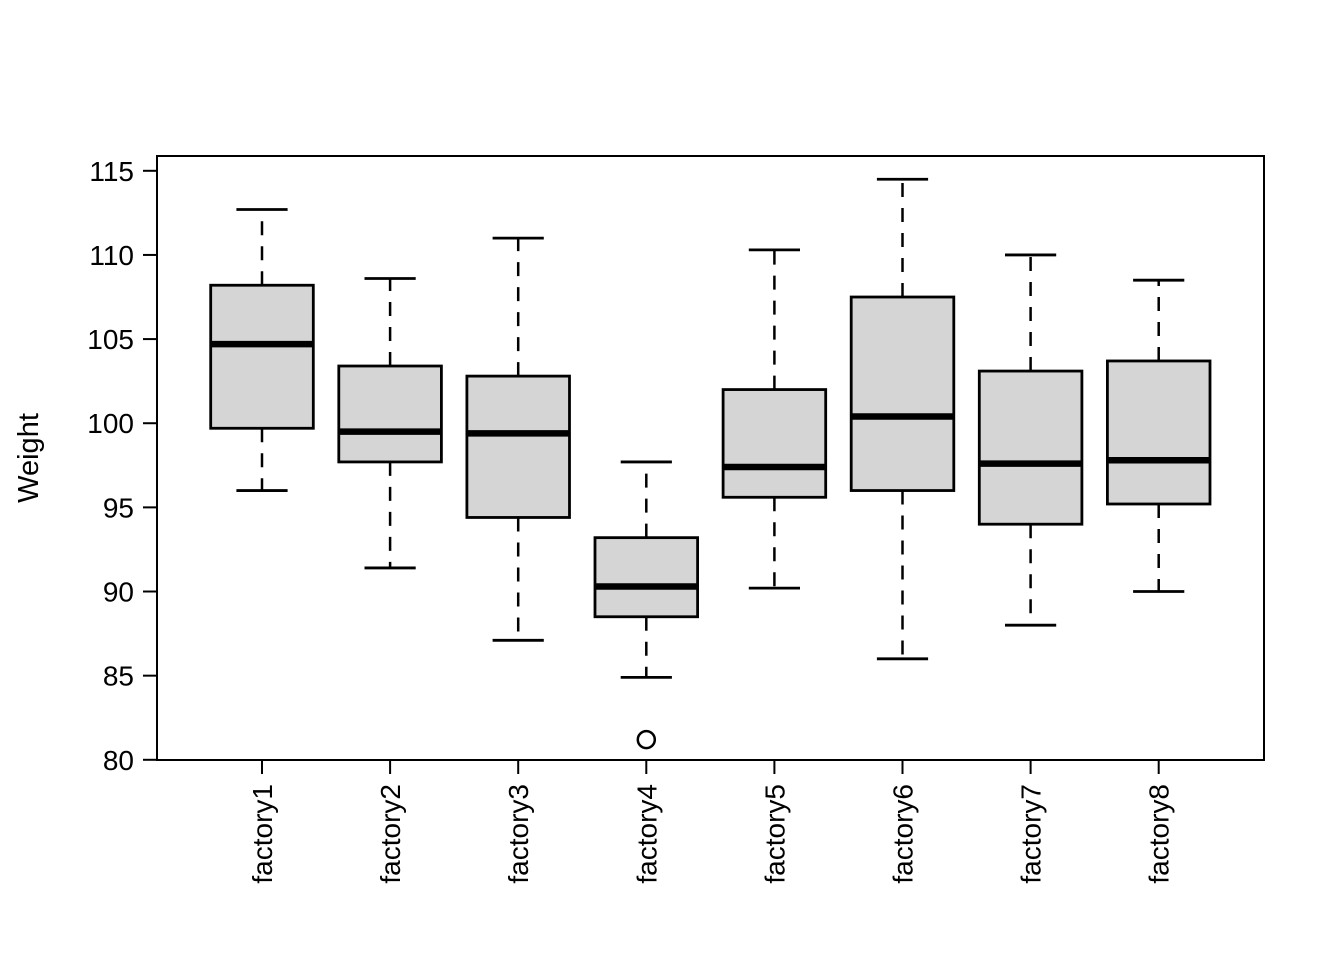  I want to click on box-factory6, so click(902, 393).